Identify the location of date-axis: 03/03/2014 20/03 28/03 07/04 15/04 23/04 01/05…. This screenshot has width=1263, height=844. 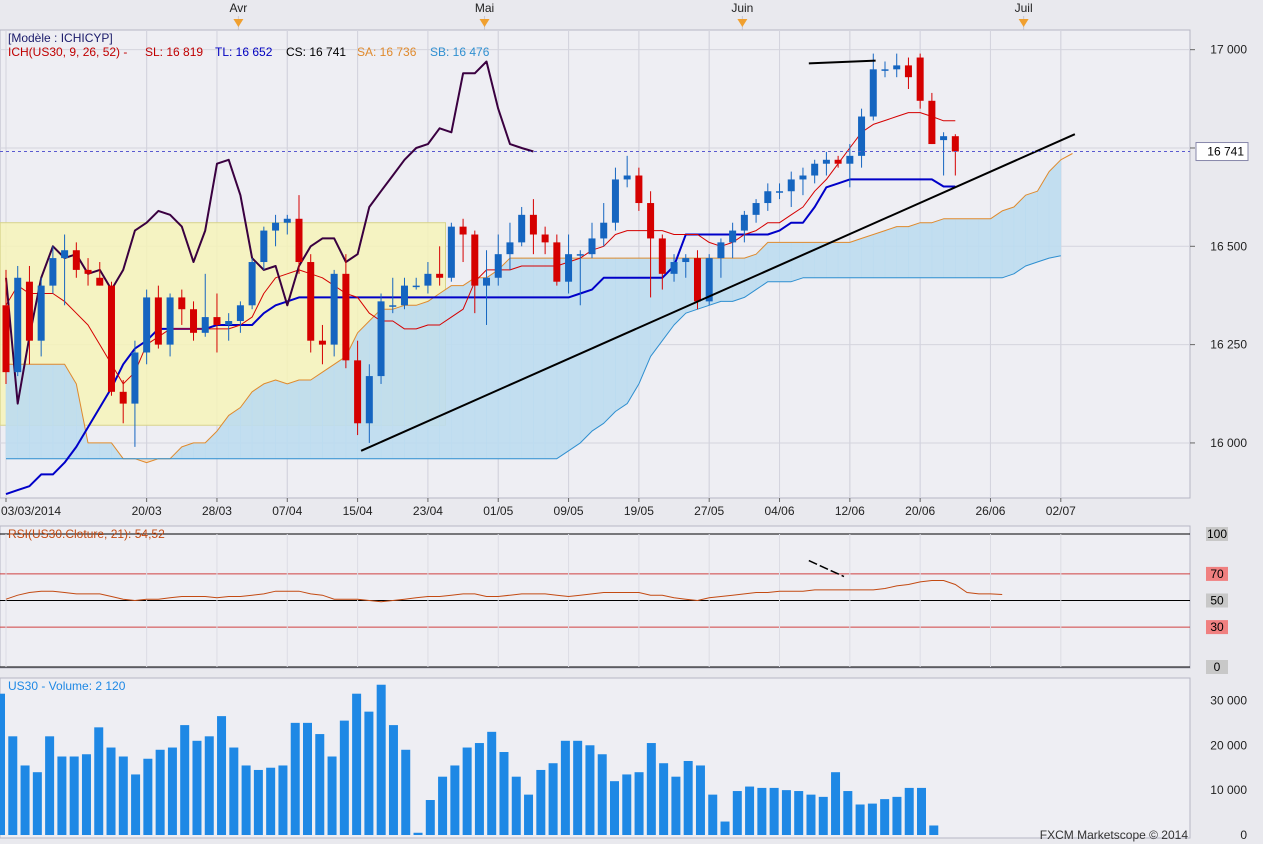
(538, 508).